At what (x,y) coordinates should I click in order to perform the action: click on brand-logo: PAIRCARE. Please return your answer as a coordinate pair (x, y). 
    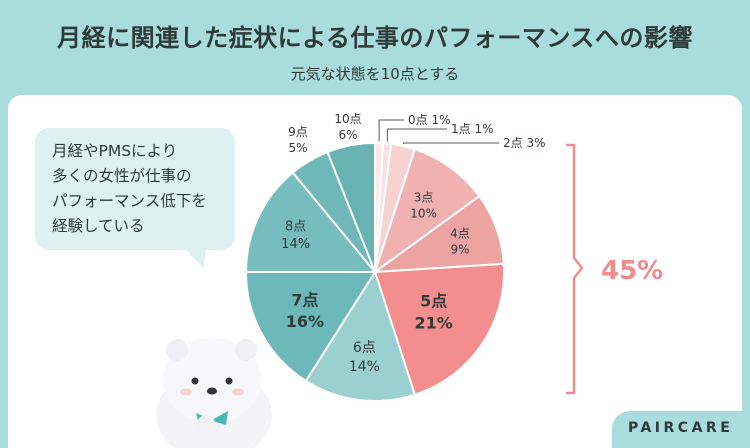
    Looking at the image, I should click on (681, 428).